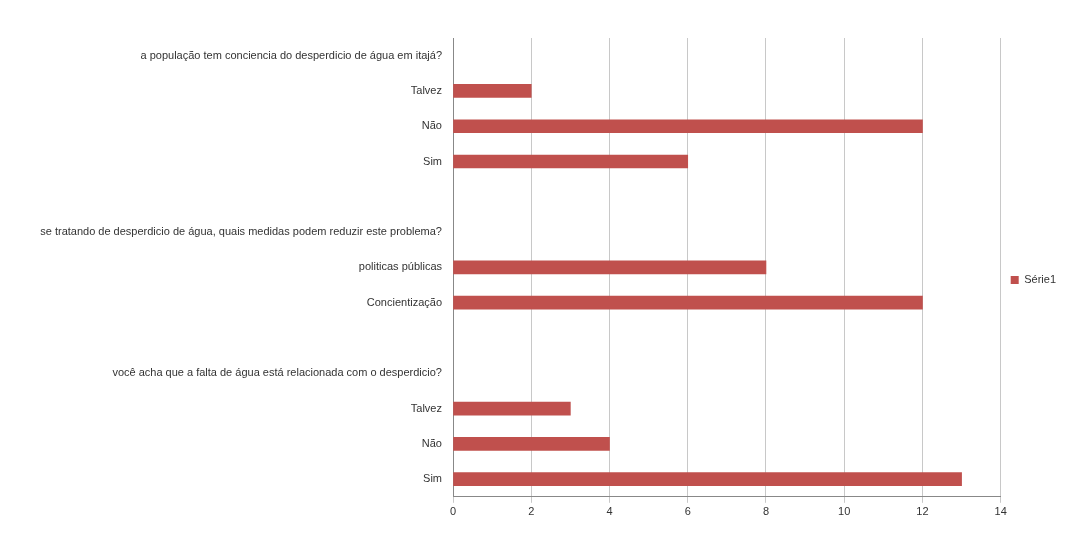 This screenshot has height=535, width=1084. What do you see at coordinates (1000, 511) in the screenshot?
I see `x-tick-label: 14` at bounding box center [1000, 511].